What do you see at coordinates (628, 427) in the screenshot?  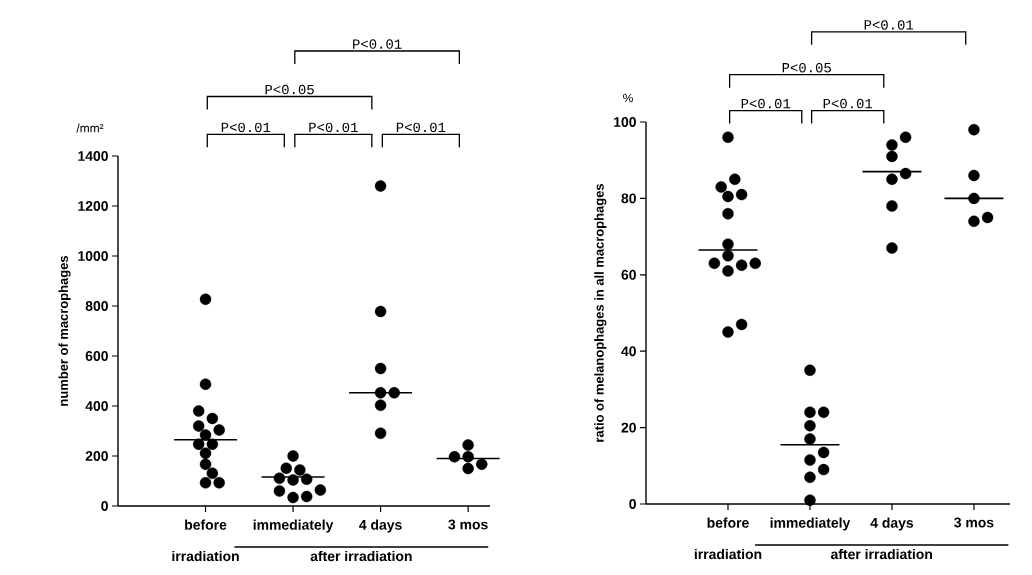 I see `y-tick-label: 20` at bounding box center [628, 427].